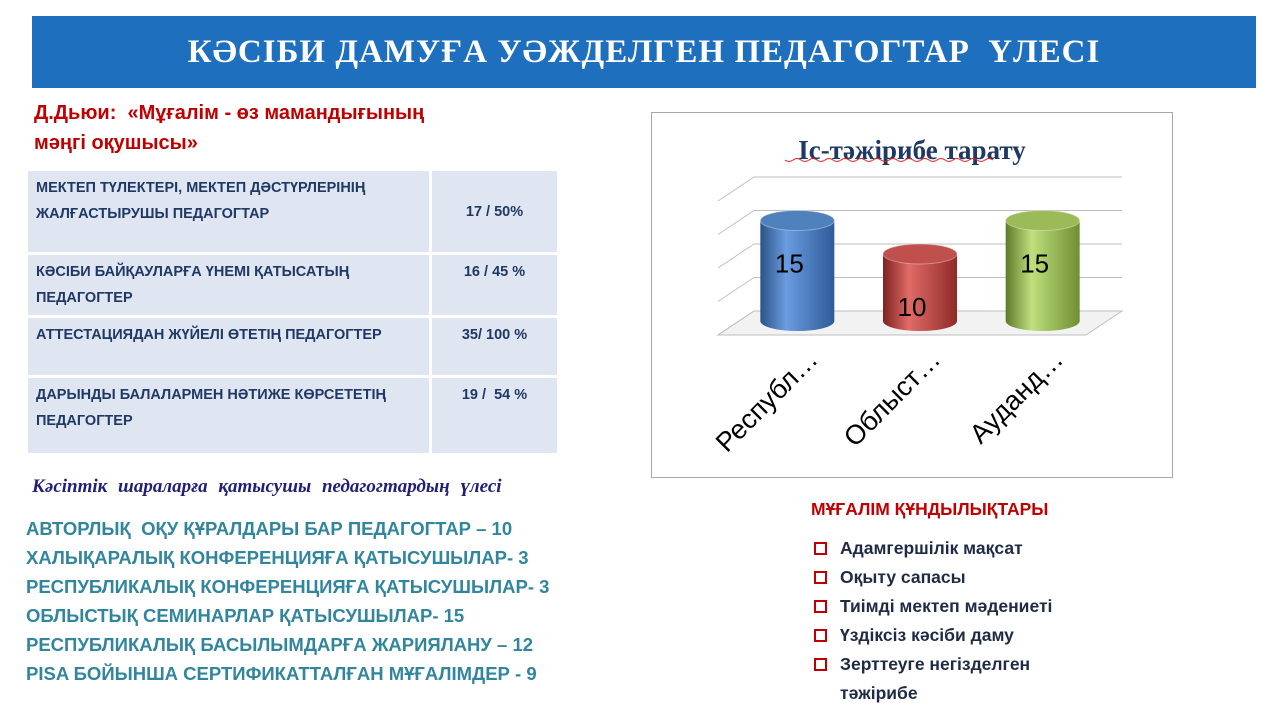 This screenshot has width=1280, height=720. I want to click on list-item: Адамгершілік мақсат, so click(957, 548).